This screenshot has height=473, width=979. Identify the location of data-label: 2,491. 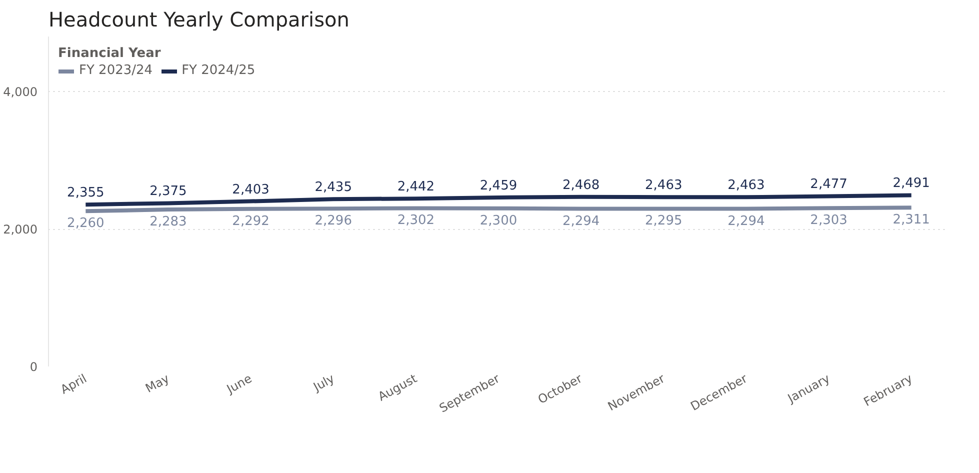
(911, 184).